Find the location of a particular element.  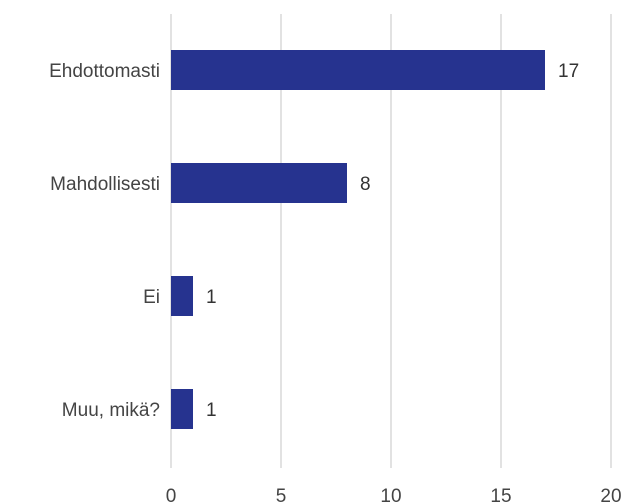

category-label: Ehdottomasti is located at coordinates (104, 71).